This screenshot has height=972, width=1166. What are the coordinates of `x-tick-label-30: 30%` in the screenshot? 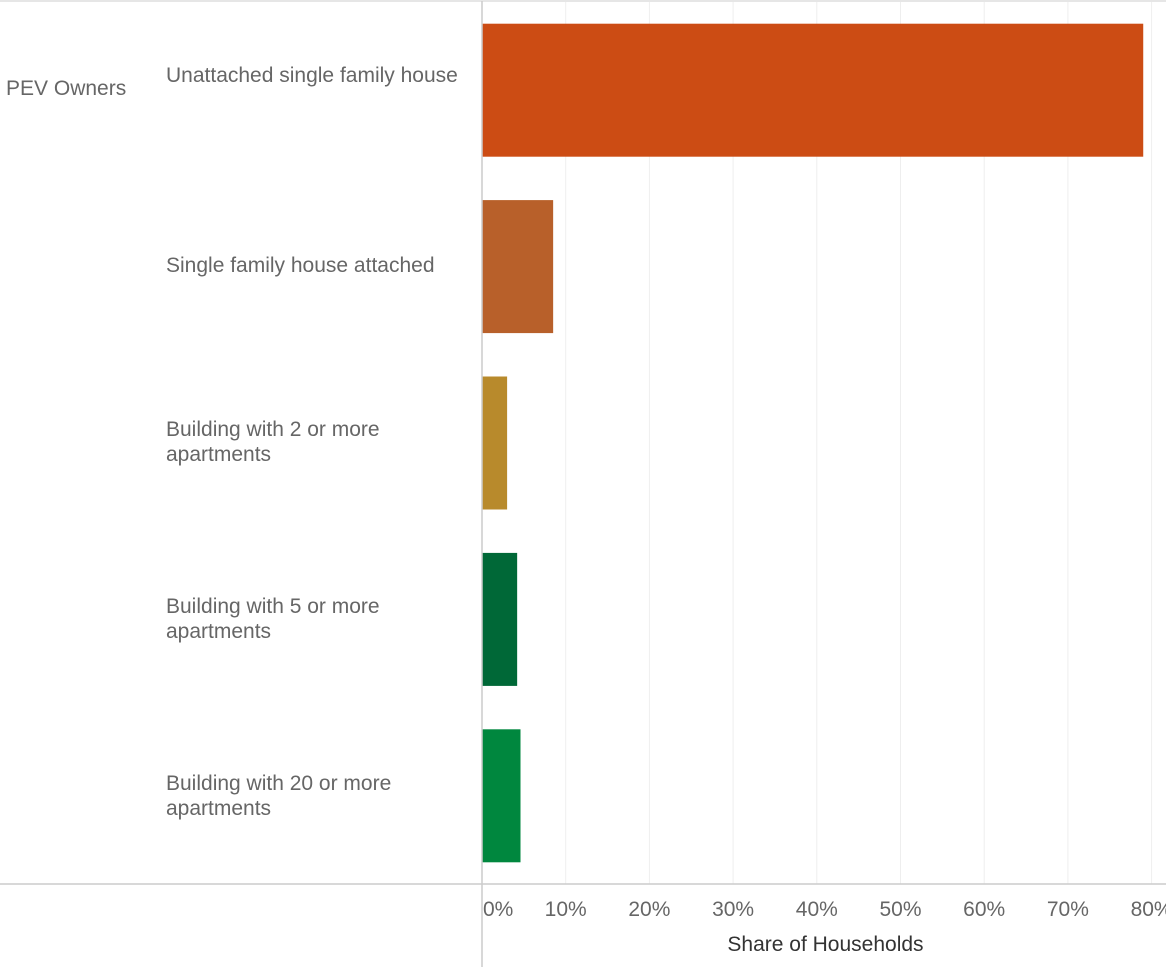 It's located at (733, 909).